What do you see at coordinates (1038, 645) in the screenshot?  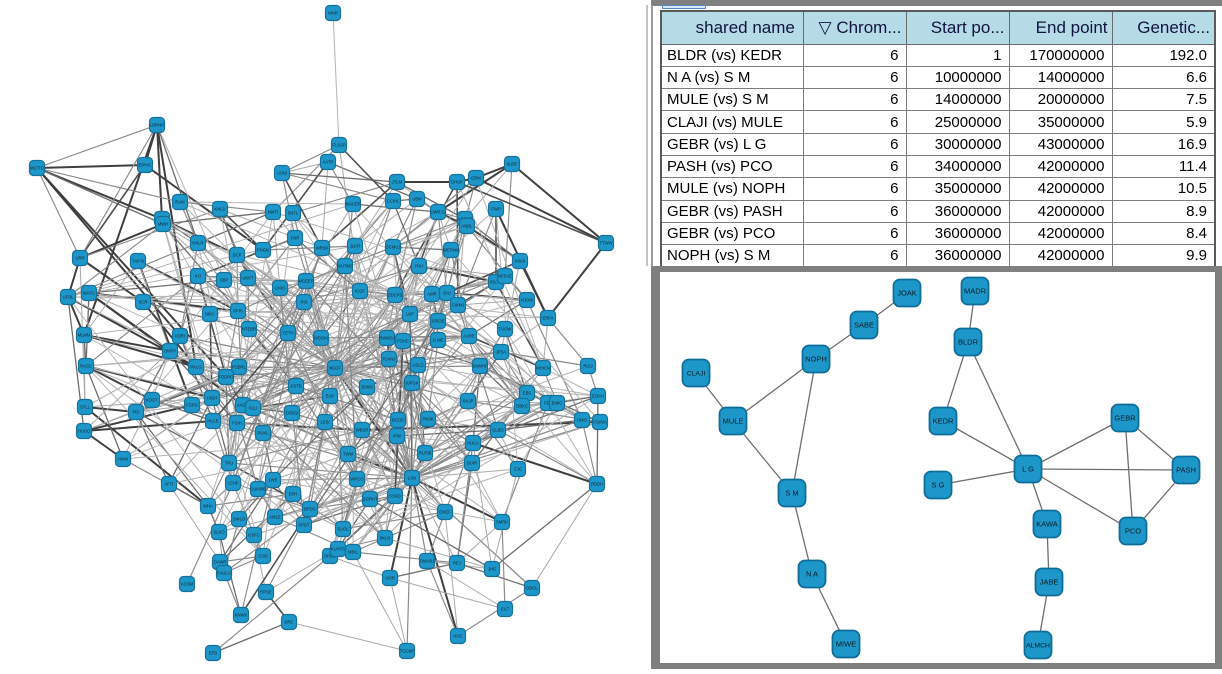 I see `svg-text: ALMCH` at bounding box center [1038, 645].